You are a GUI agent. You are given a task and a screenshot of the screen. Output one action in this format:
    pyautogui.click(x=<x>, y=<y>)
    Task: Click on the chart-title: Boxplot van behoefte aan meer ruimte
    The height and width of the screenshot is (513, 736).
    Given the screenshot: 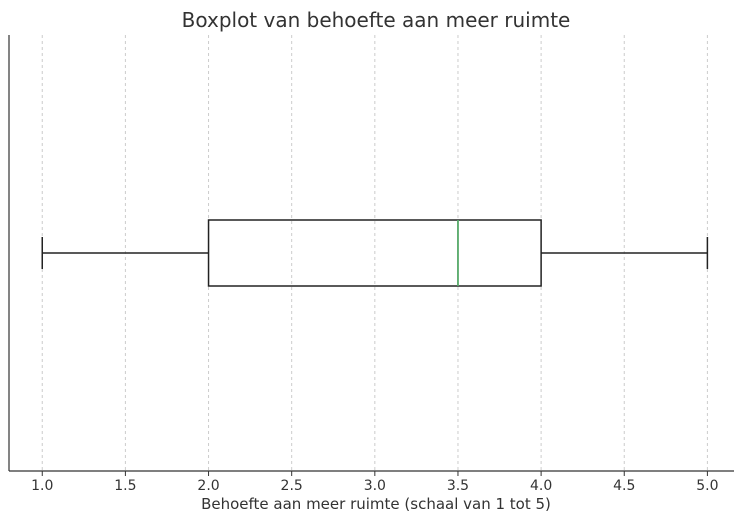 What is the action you would take?
    pyautogui.click(x=376, y=20)
    